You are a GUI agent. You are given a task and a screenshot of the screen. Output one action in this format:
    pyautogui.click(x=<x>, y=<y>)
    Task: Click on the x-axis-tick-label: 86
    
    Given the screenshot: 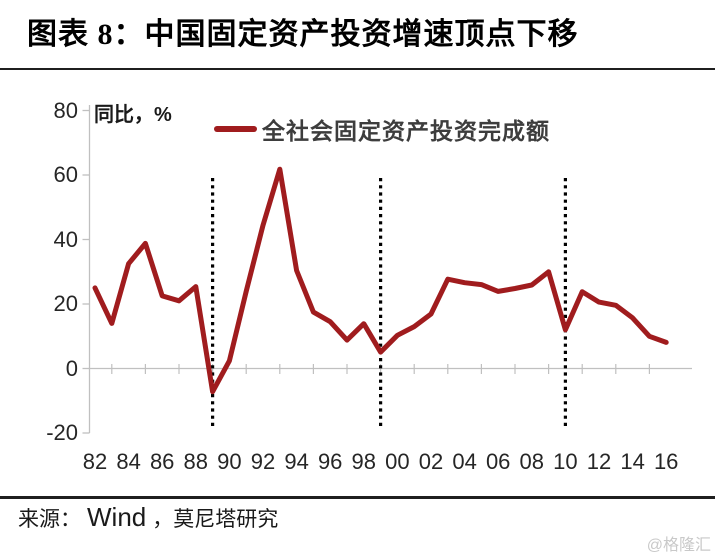 What is the action you would take?
    pyautogui.click(x=162, y=461)
    